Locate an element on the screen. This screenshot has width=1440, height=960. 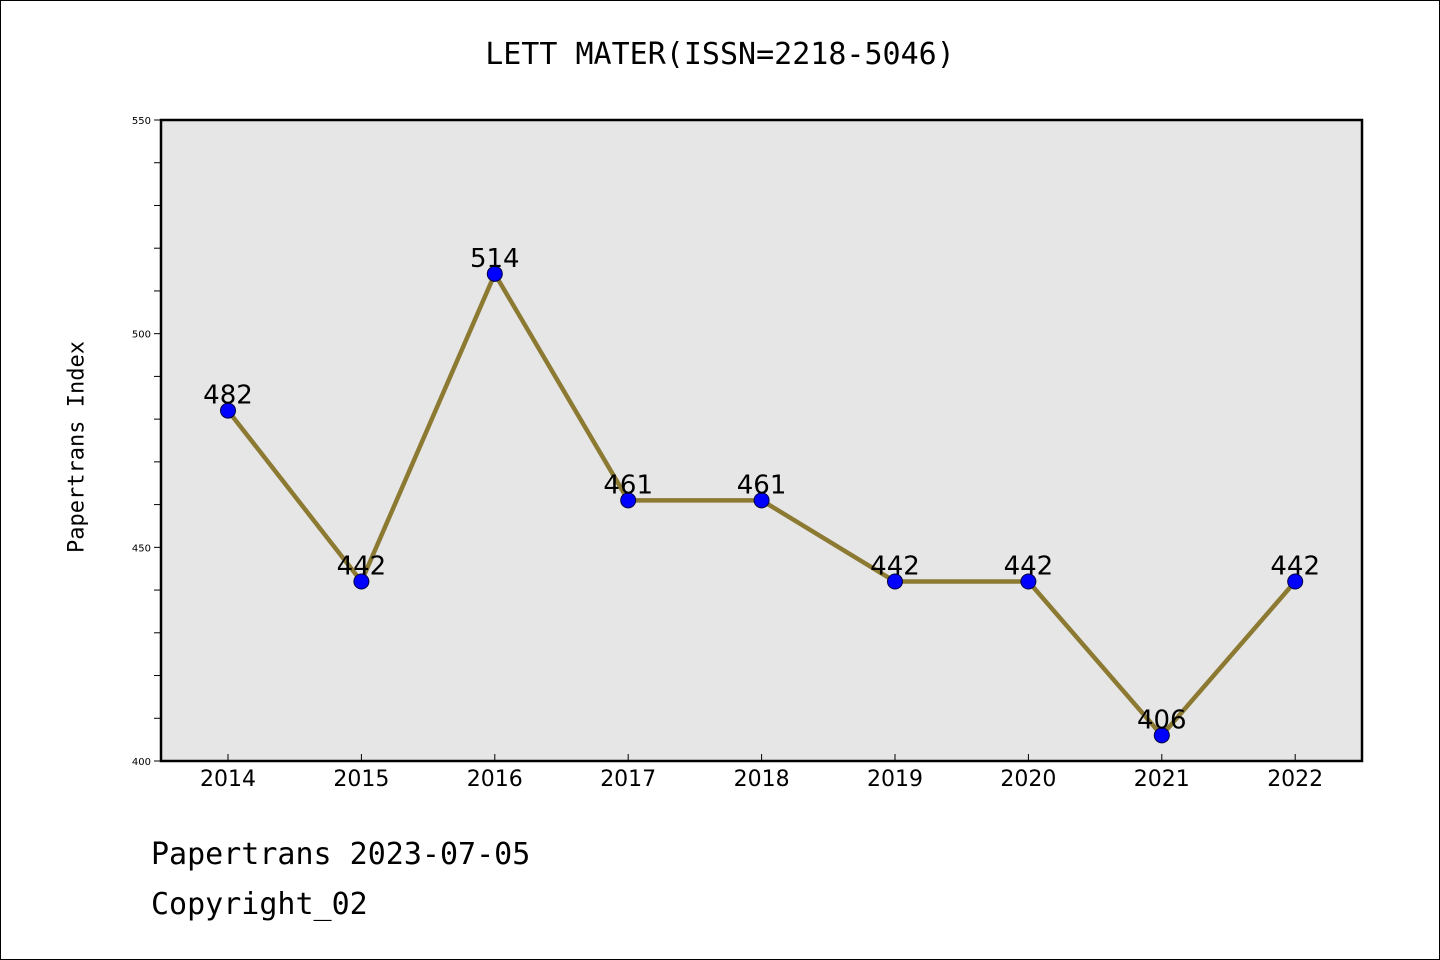
y-tick-label: 550 is located at coordinates (141, 121).